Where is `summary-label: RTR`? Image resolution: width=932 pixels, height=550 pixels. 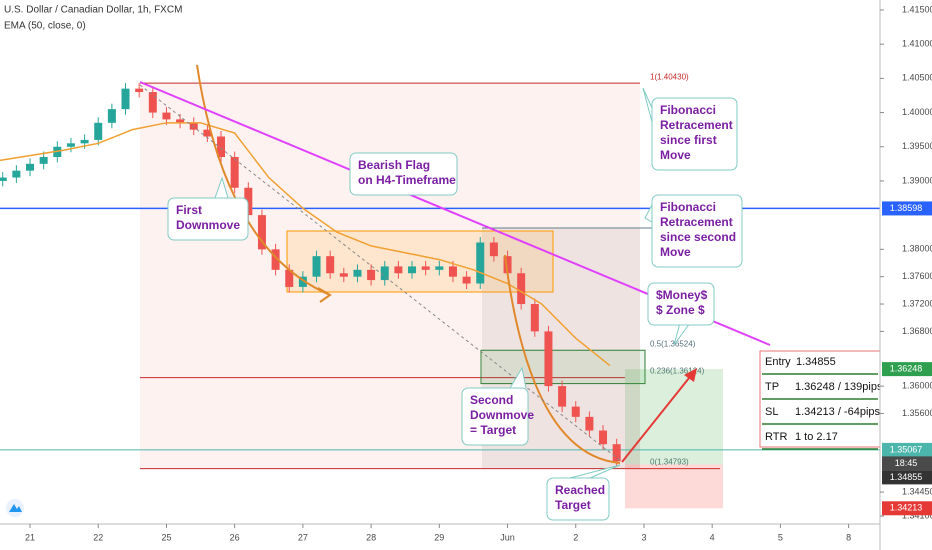 summary-label: RTR is located at coordinates (776, 437).